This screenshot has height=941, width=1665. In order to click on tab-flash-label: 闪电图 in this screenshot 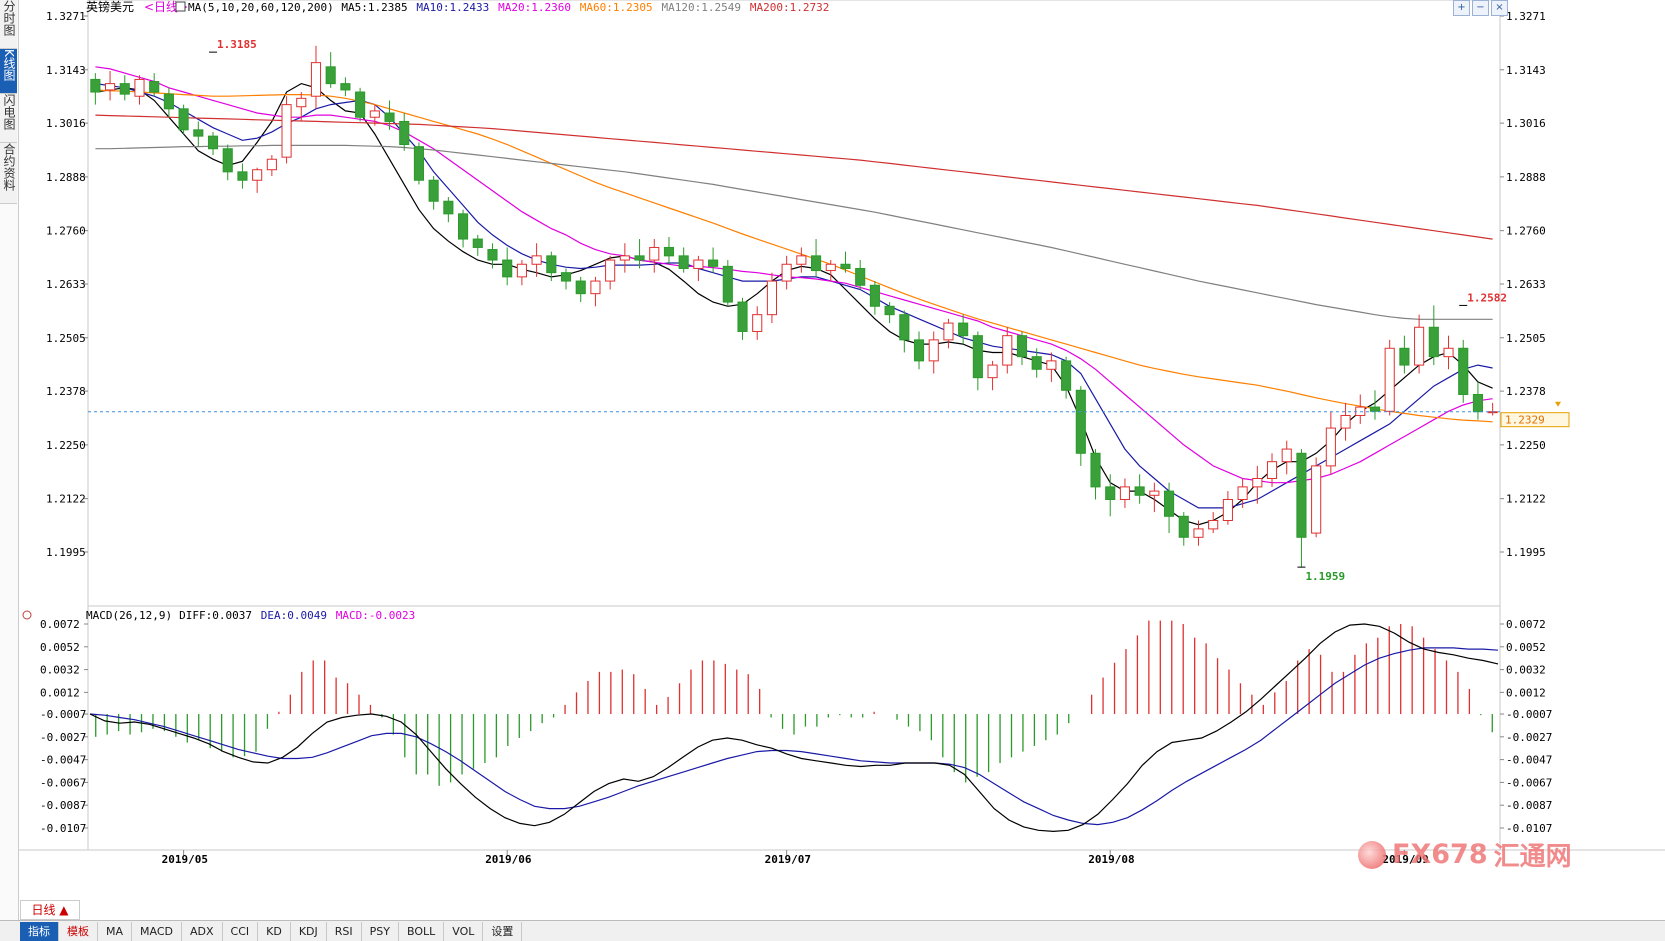, I will do `click(9, 112)`.